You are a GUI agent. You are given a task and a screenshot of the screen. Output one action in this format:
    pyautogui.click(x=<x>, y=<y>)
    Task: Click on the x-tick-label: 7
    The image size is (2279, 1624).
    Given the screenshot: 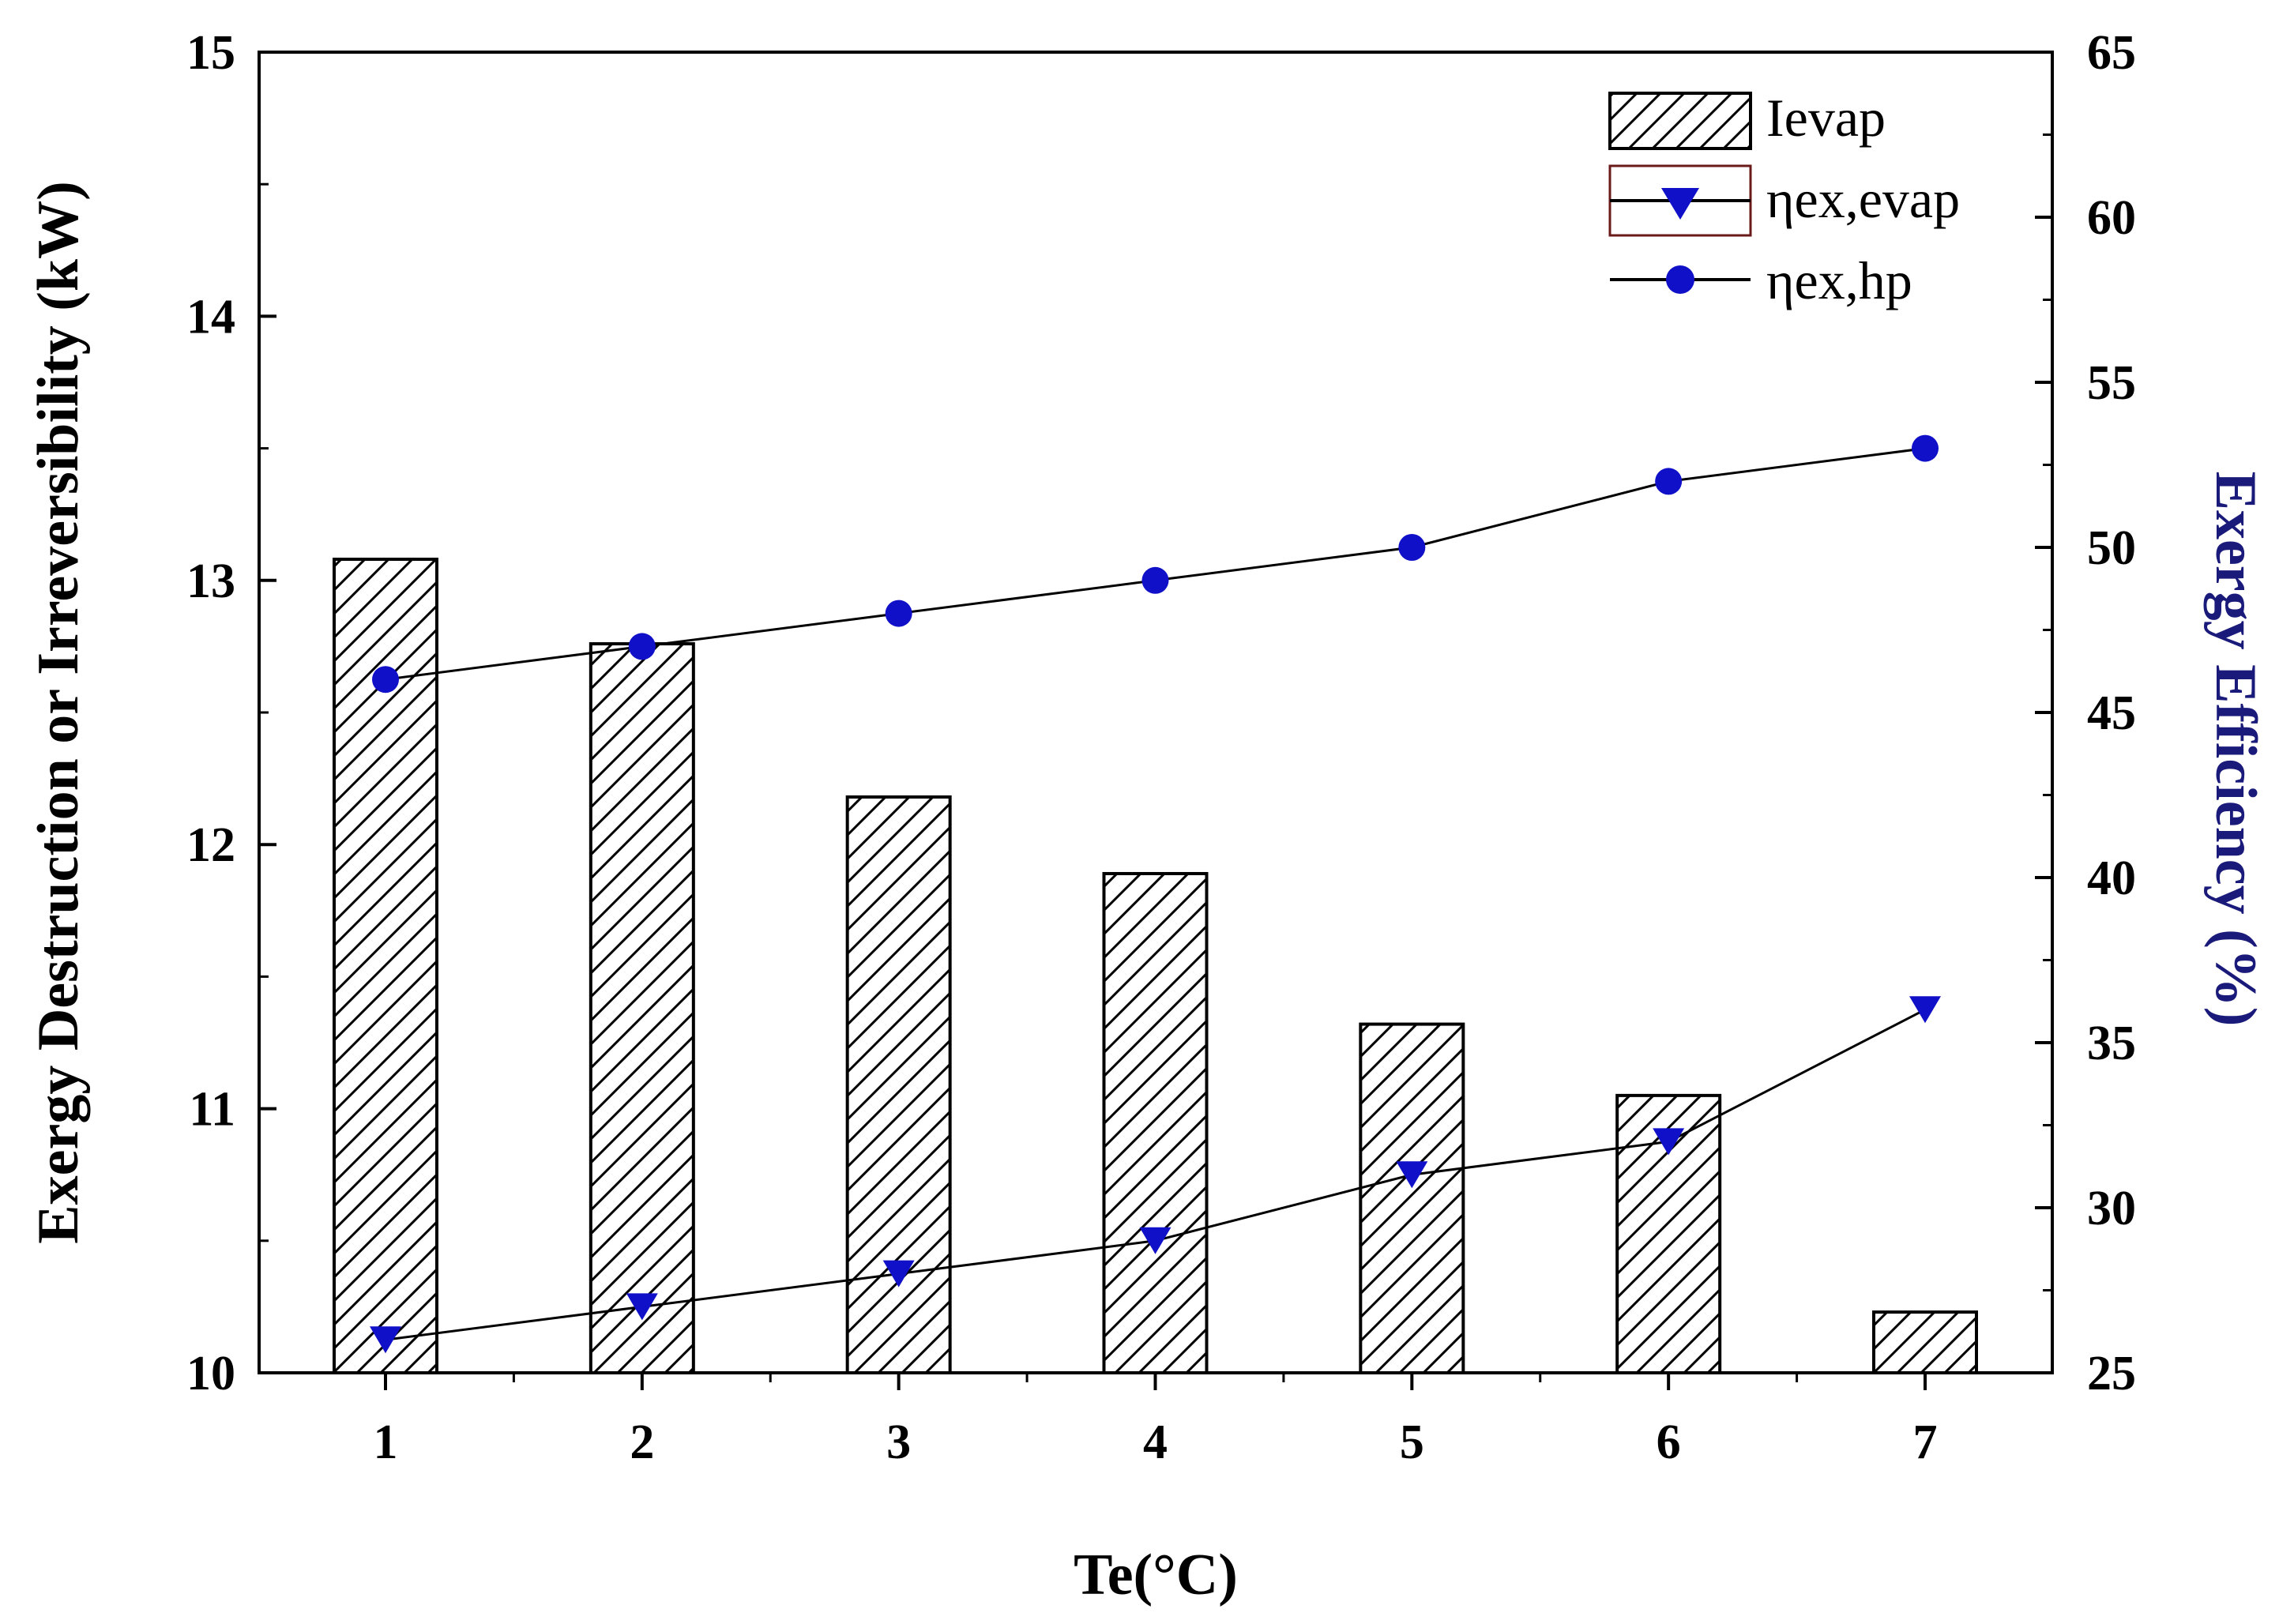 What is the action you would take?
    pyautogui.click(x=1925, y=1442)
    